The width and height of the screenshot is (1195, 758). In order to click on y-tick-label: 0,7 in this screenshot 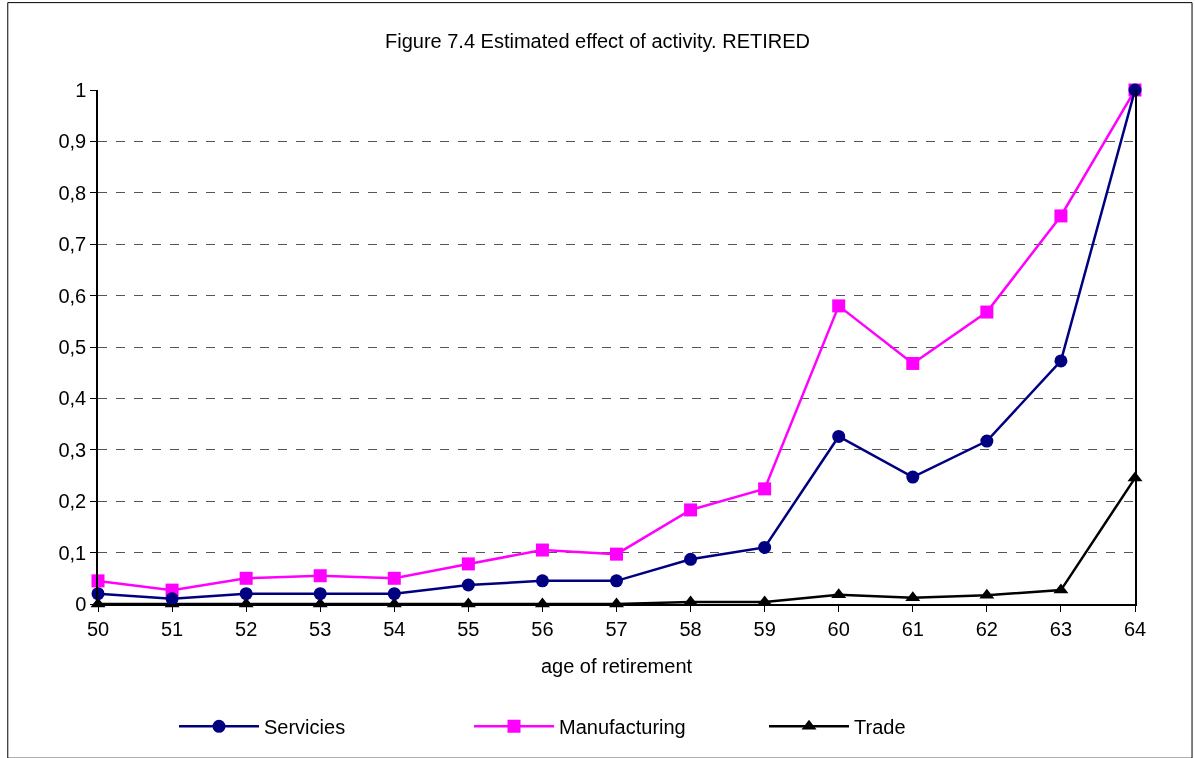, I will do `click(72, 244)`.